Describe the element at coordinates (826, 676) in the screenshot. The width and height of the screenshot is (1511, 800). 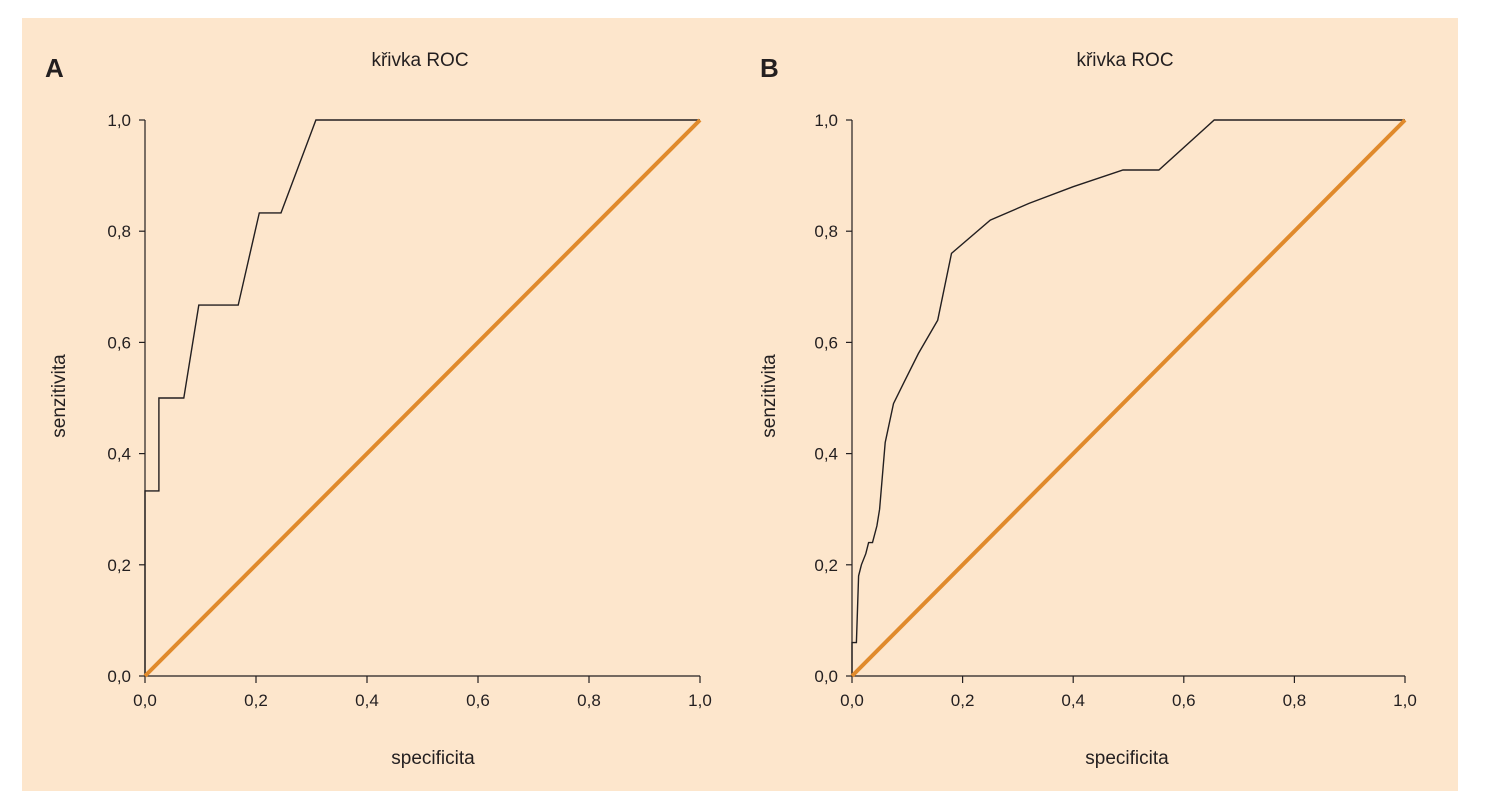
I see `y-tick-label-b: 0,0` at that location.